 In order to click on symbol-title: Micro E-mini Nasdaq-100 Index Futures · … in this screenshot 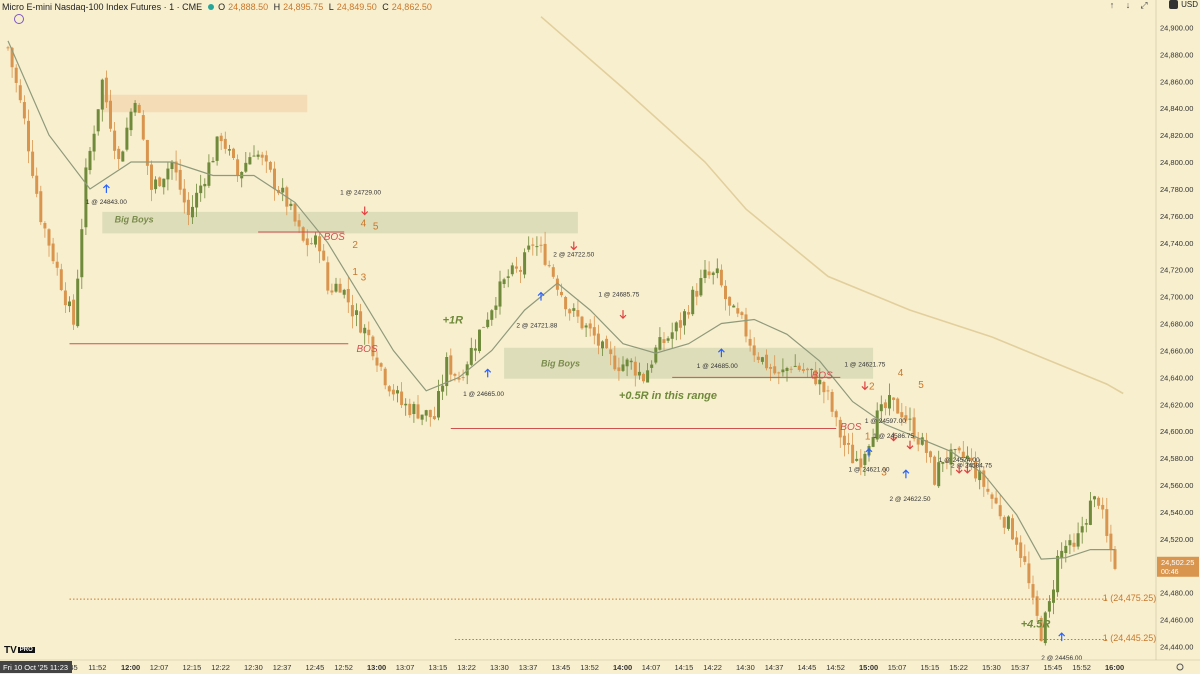, I will do `click(102, 7)`.